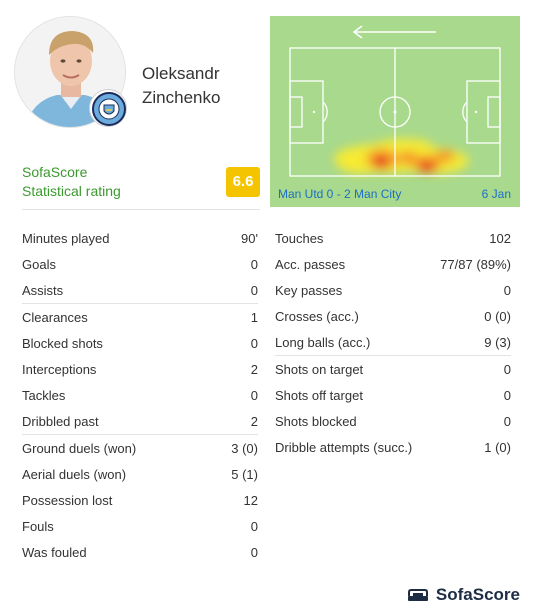  Describe the element at coordinates (59, 369) in the screenshot. I see `stat-label: Interceptions` at that location.